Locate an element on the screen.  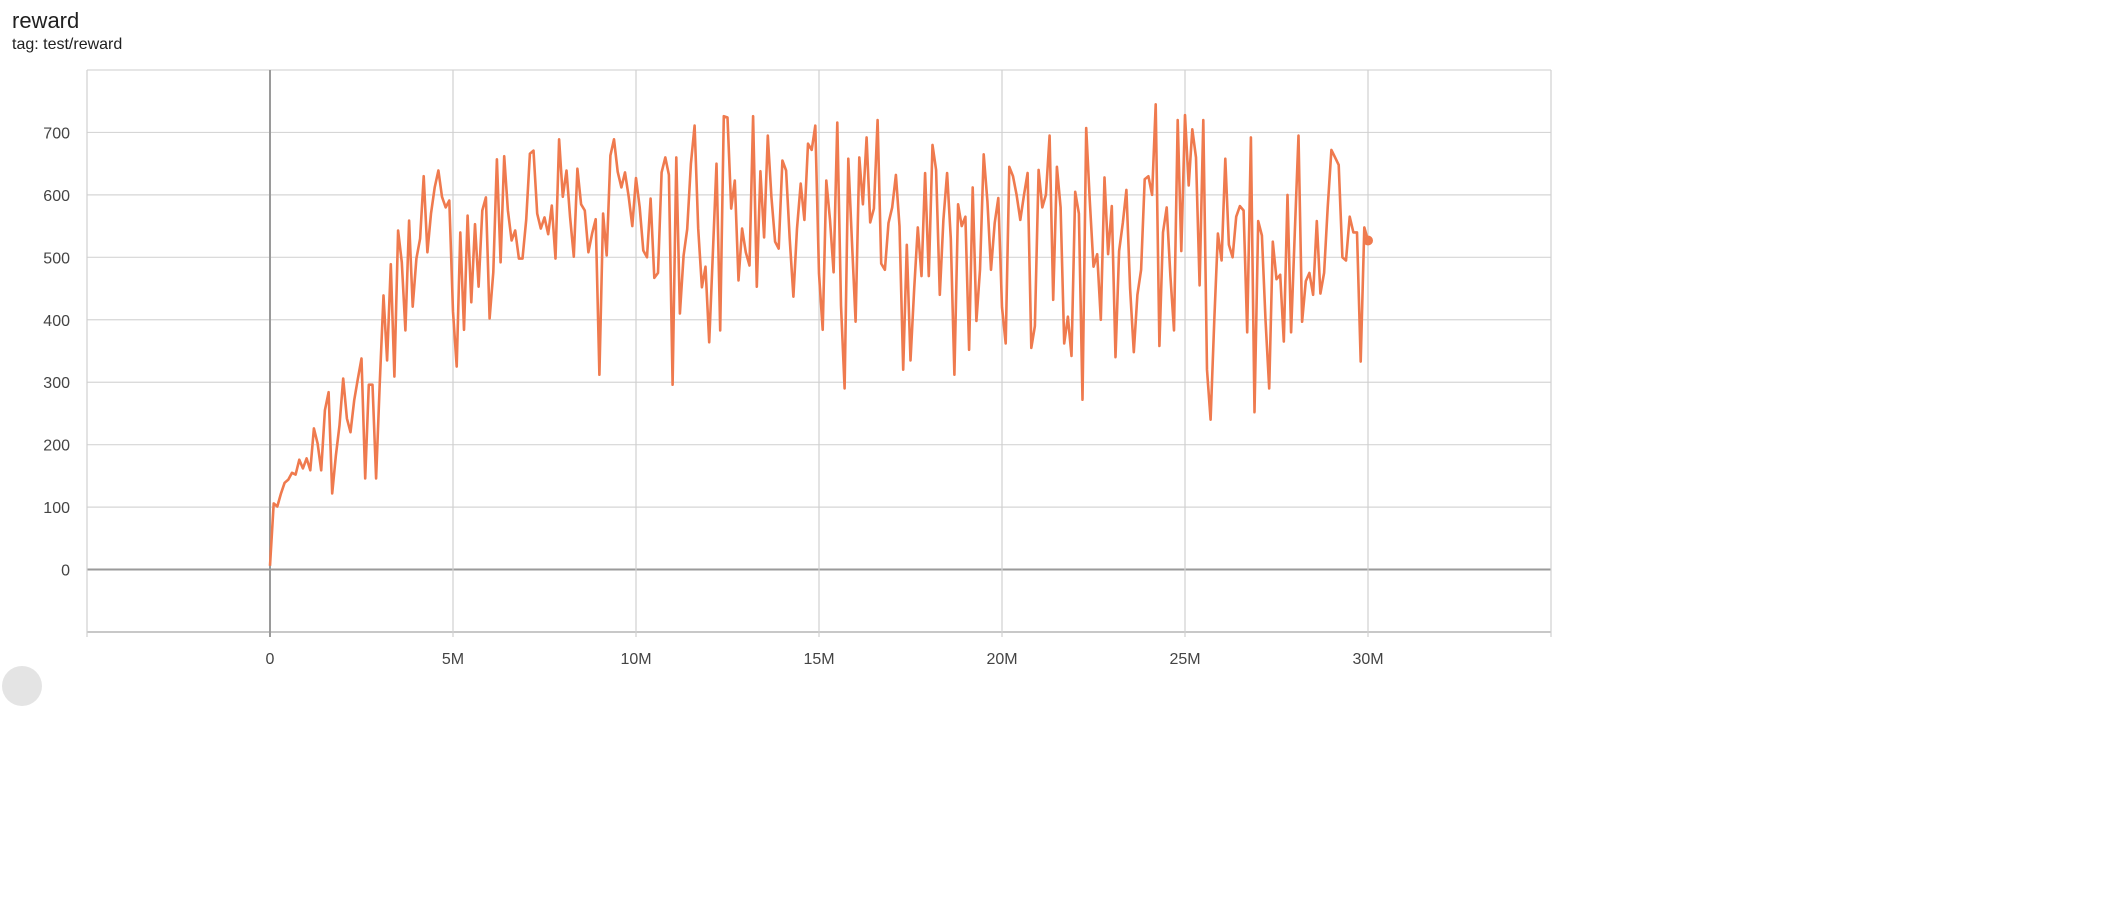
last-point-marker is located at coordinates (1368, 240).